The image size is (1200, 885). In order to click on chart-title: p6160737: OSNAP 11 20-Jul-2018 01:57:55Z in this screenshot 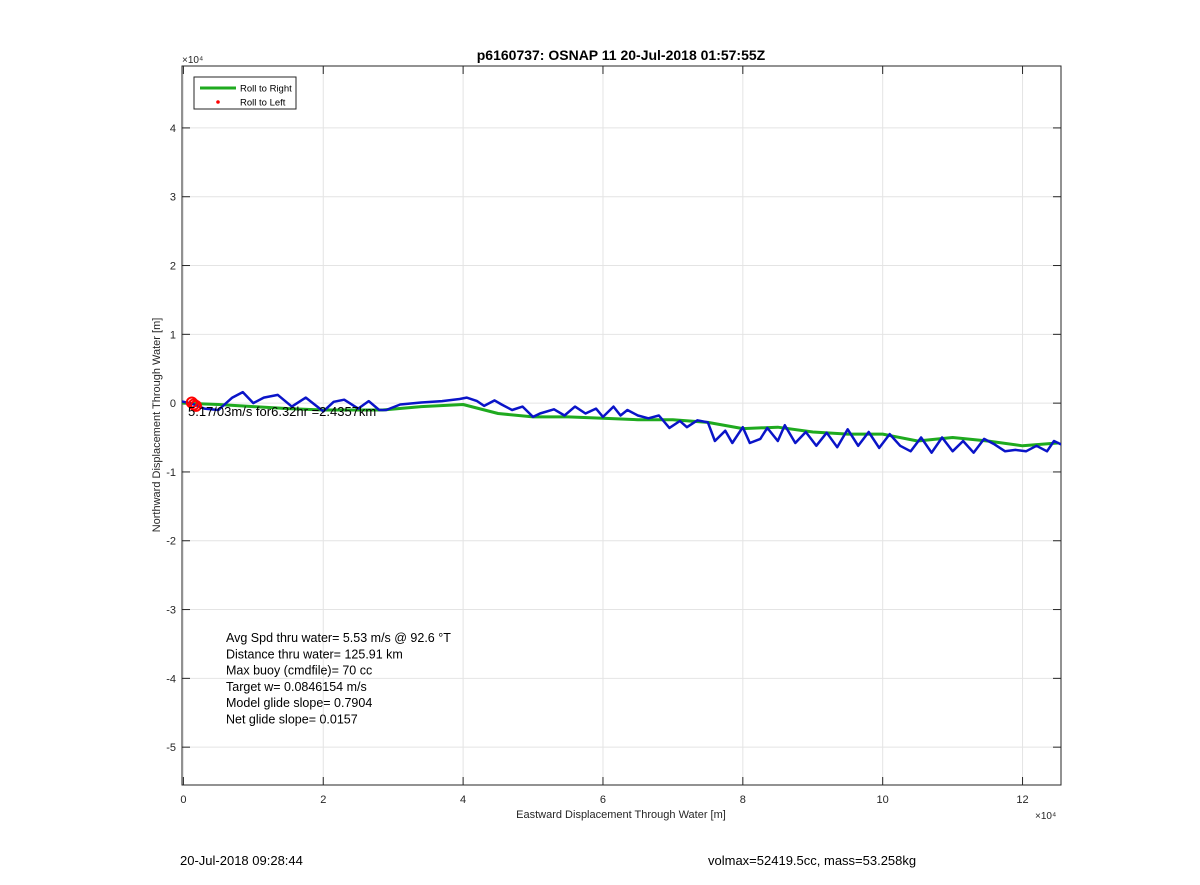, I will do `click(621, 55)`.